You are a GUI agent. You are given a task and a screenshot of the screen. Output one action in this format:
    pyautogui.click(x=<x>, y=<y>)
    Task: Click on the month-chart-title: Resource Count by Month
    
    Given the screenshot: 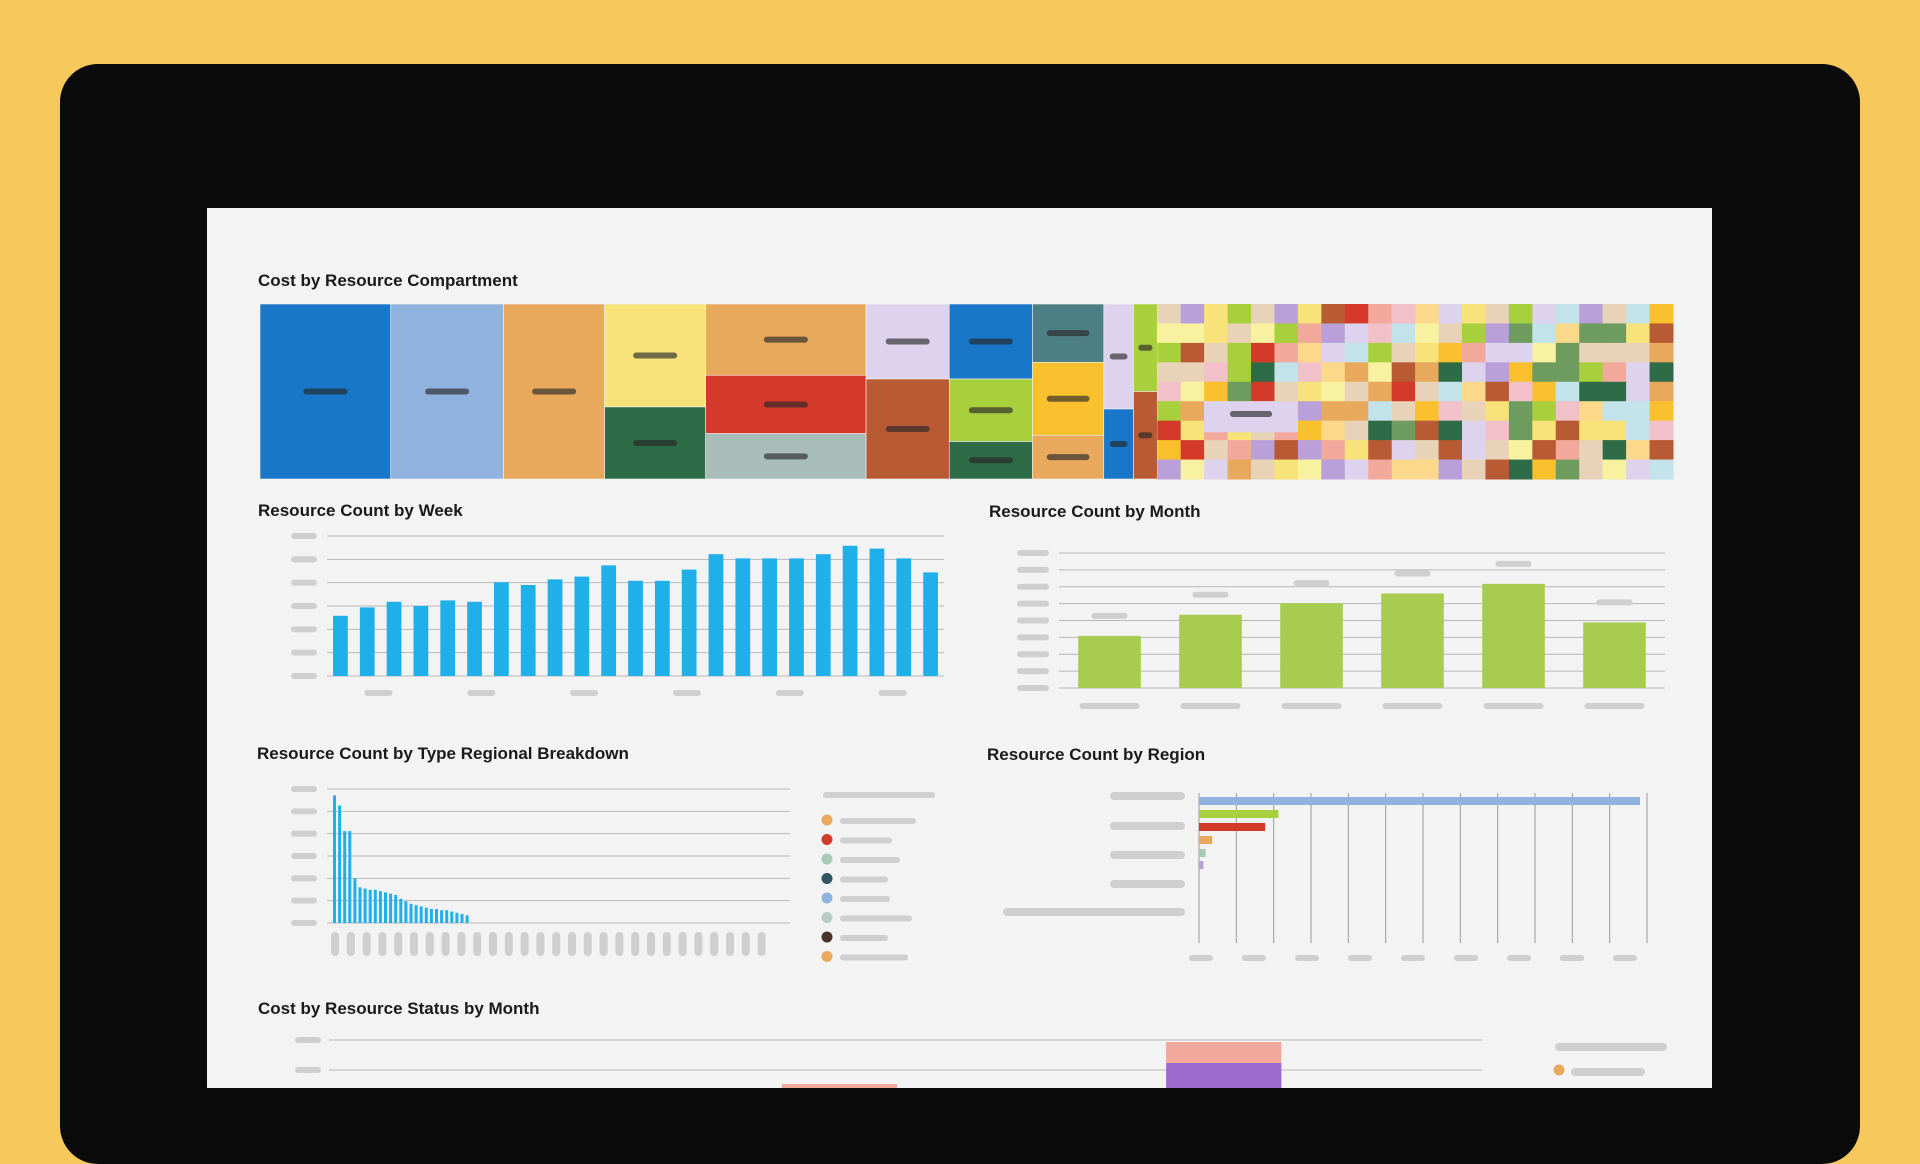 What is the action you would take?
    pyautogui.click(x=1095, y=511)
    